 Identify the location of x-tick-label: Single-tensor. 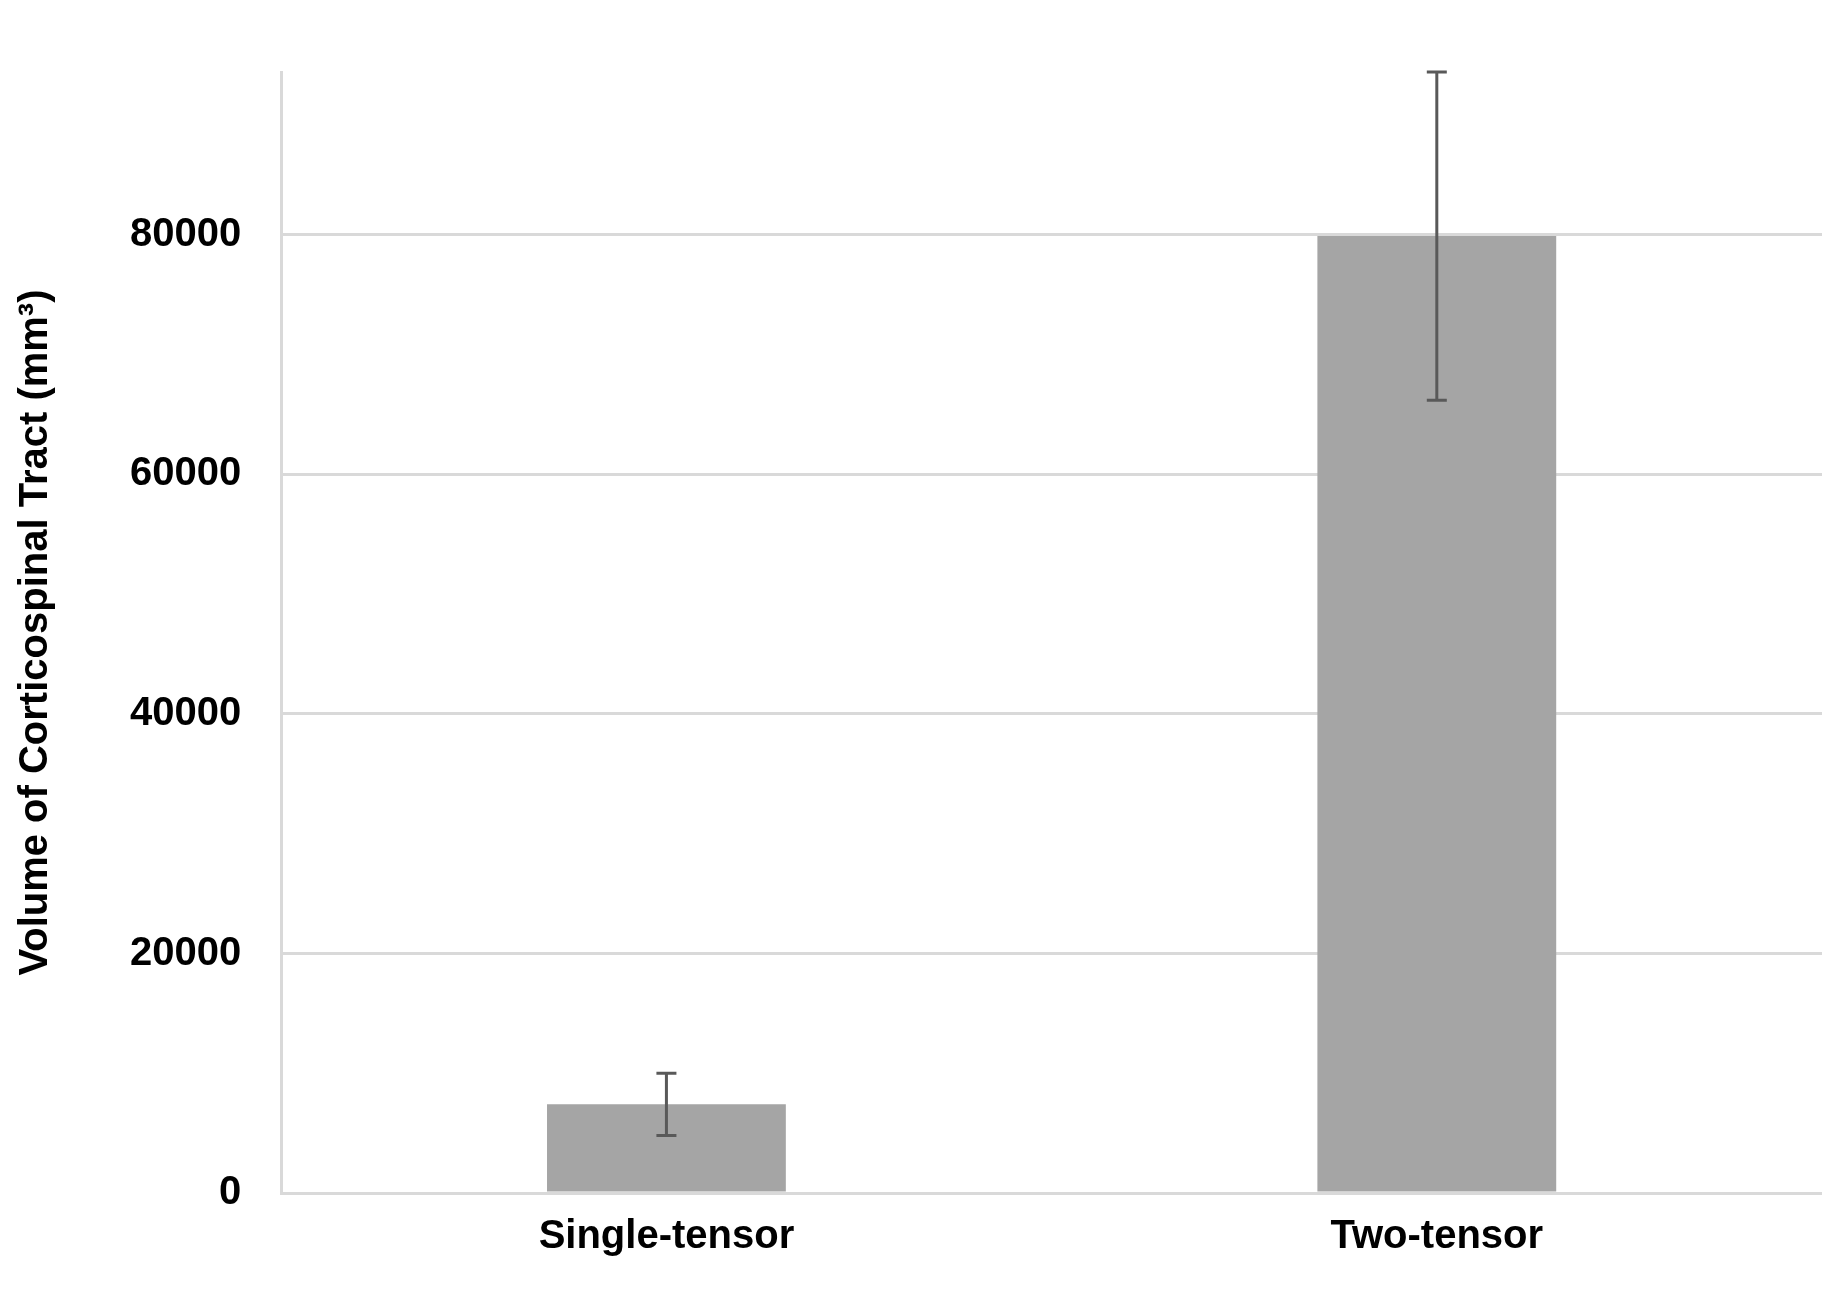
(666, 1234).